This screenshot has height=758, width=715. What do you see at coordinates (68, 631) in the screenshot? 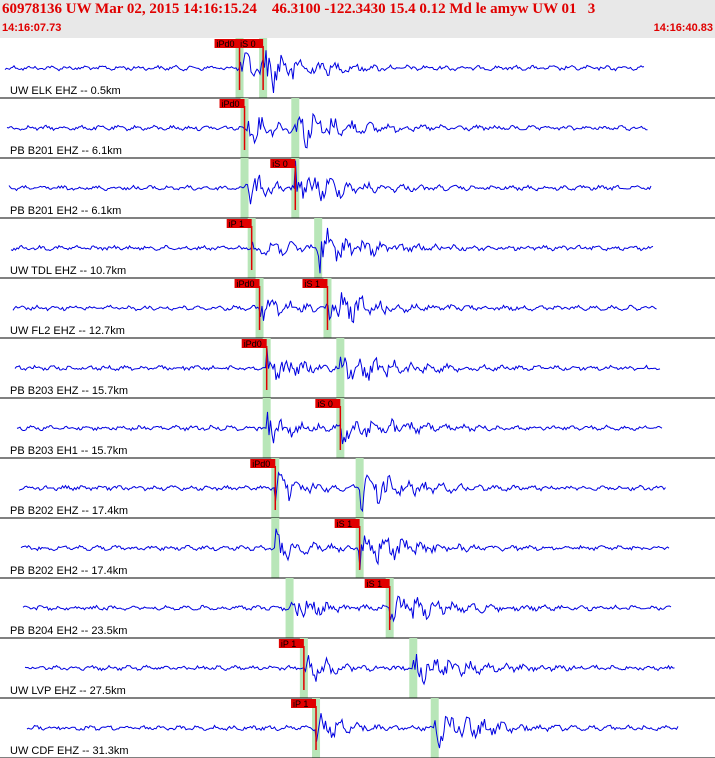
I see `station-label: PB B204 EH2 -- 23.5km` at bounding box center [68, 631].